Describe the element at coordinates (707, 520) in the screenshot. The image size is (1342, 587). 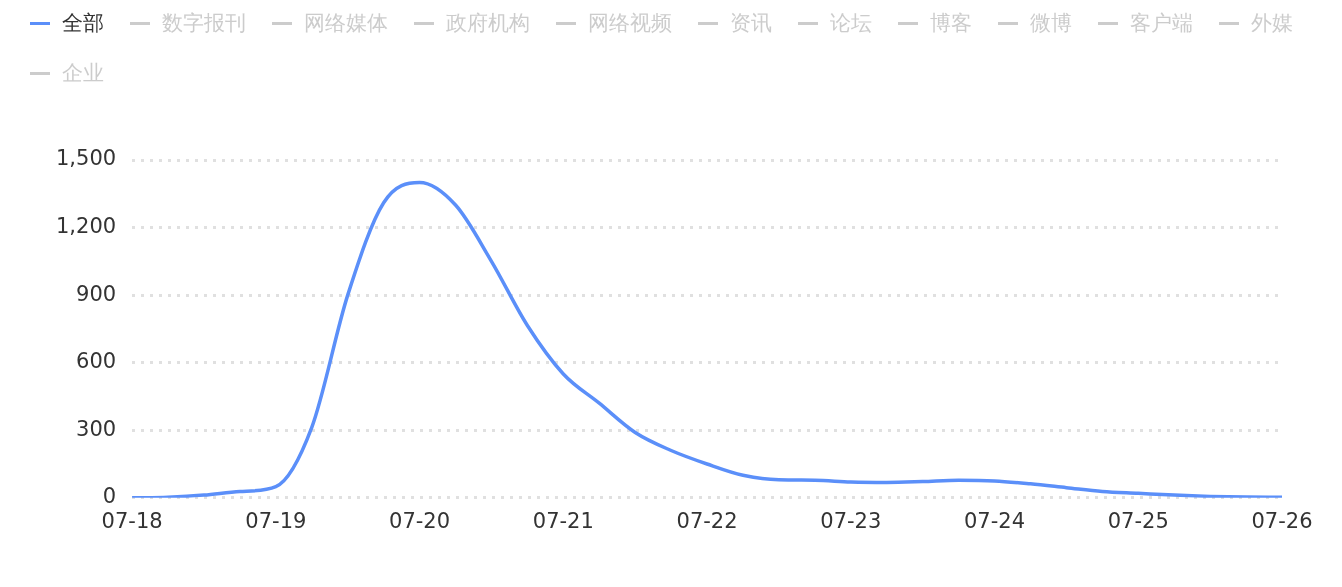
I see `x-tick-label: 07-22` at that location.